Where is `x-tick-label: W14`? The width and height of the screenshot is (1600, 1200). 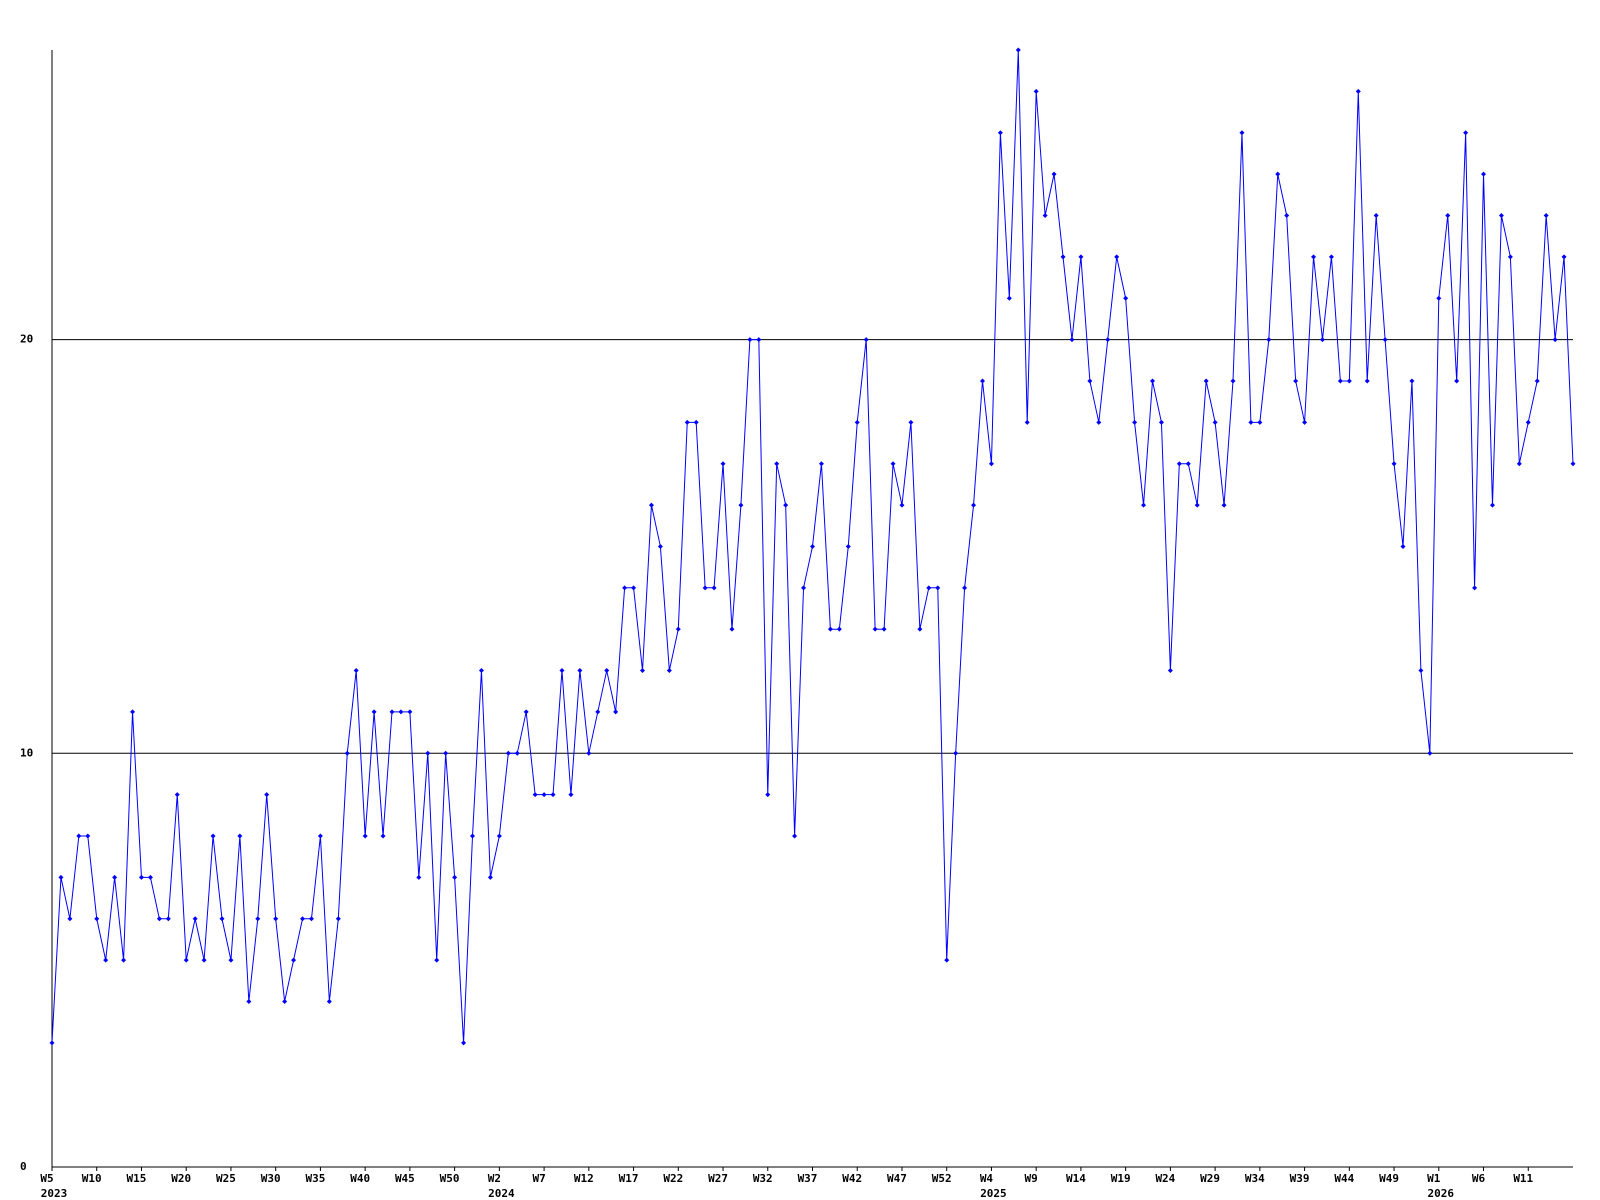
x-tick-label: W14 is located at coordinates (1076, 1178).